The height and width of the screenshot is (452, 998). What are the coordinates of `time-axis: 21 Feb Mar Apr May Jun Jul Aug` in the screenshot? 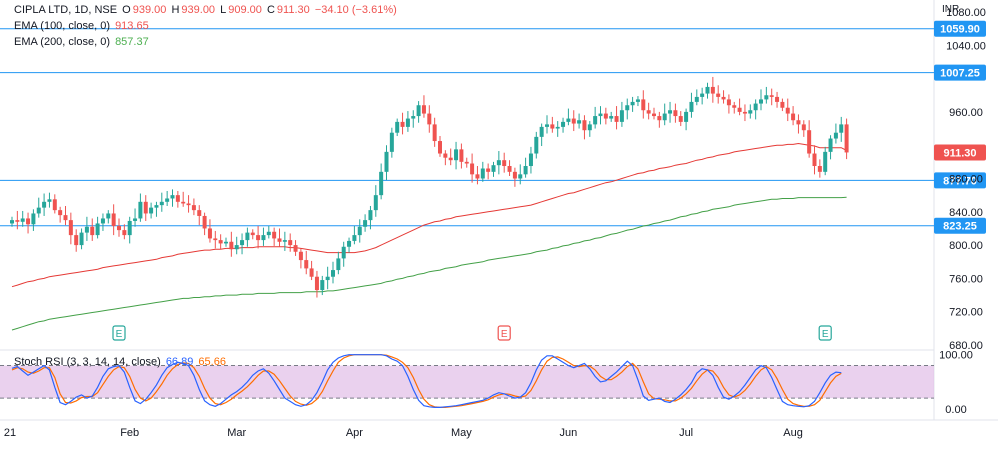 It's located at (403, 433).